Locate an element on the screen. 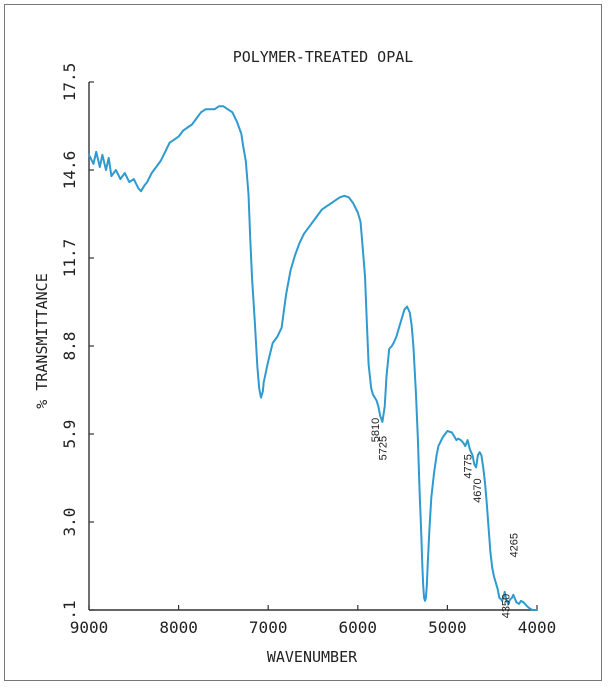  y-axis-label: % TRANSMITTANCE is located at coordinates (42, 340).